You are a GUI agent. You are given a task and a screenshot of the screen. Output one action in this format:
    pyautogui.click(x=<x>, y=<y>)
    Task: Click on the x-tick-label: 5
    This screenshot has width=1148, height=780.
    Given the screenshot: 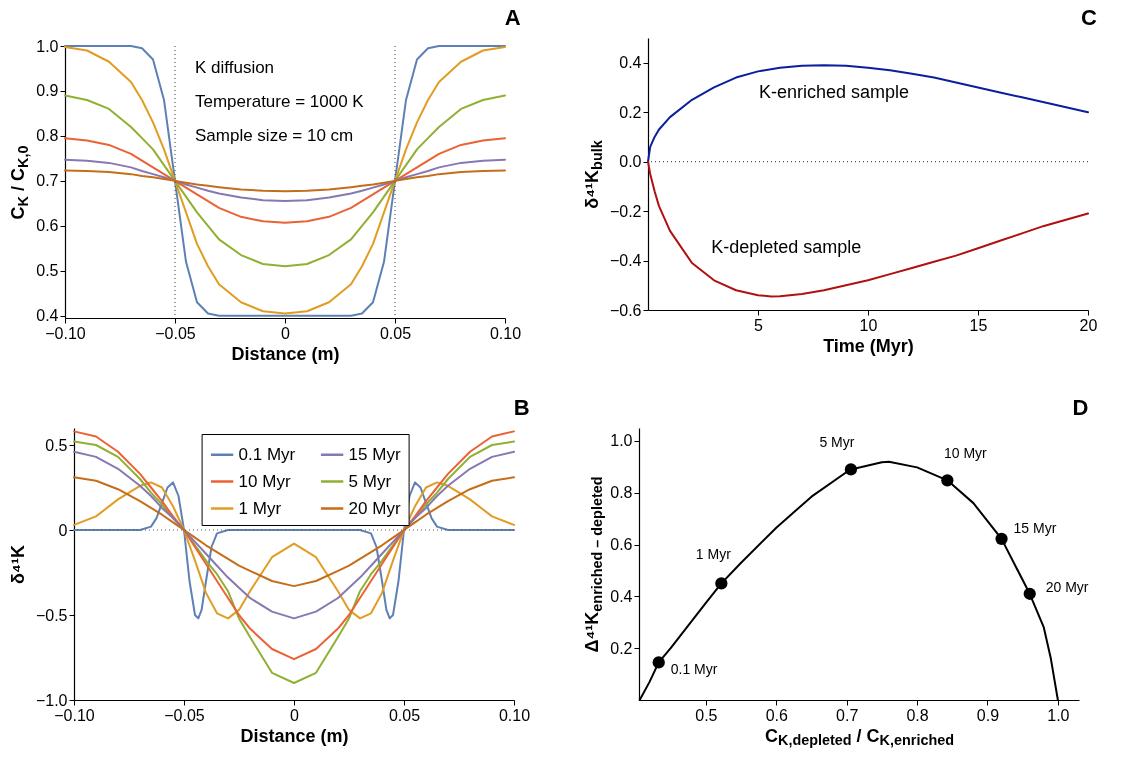 What is the action you would take?
    pyautogui.click(x=759, y=325)
    